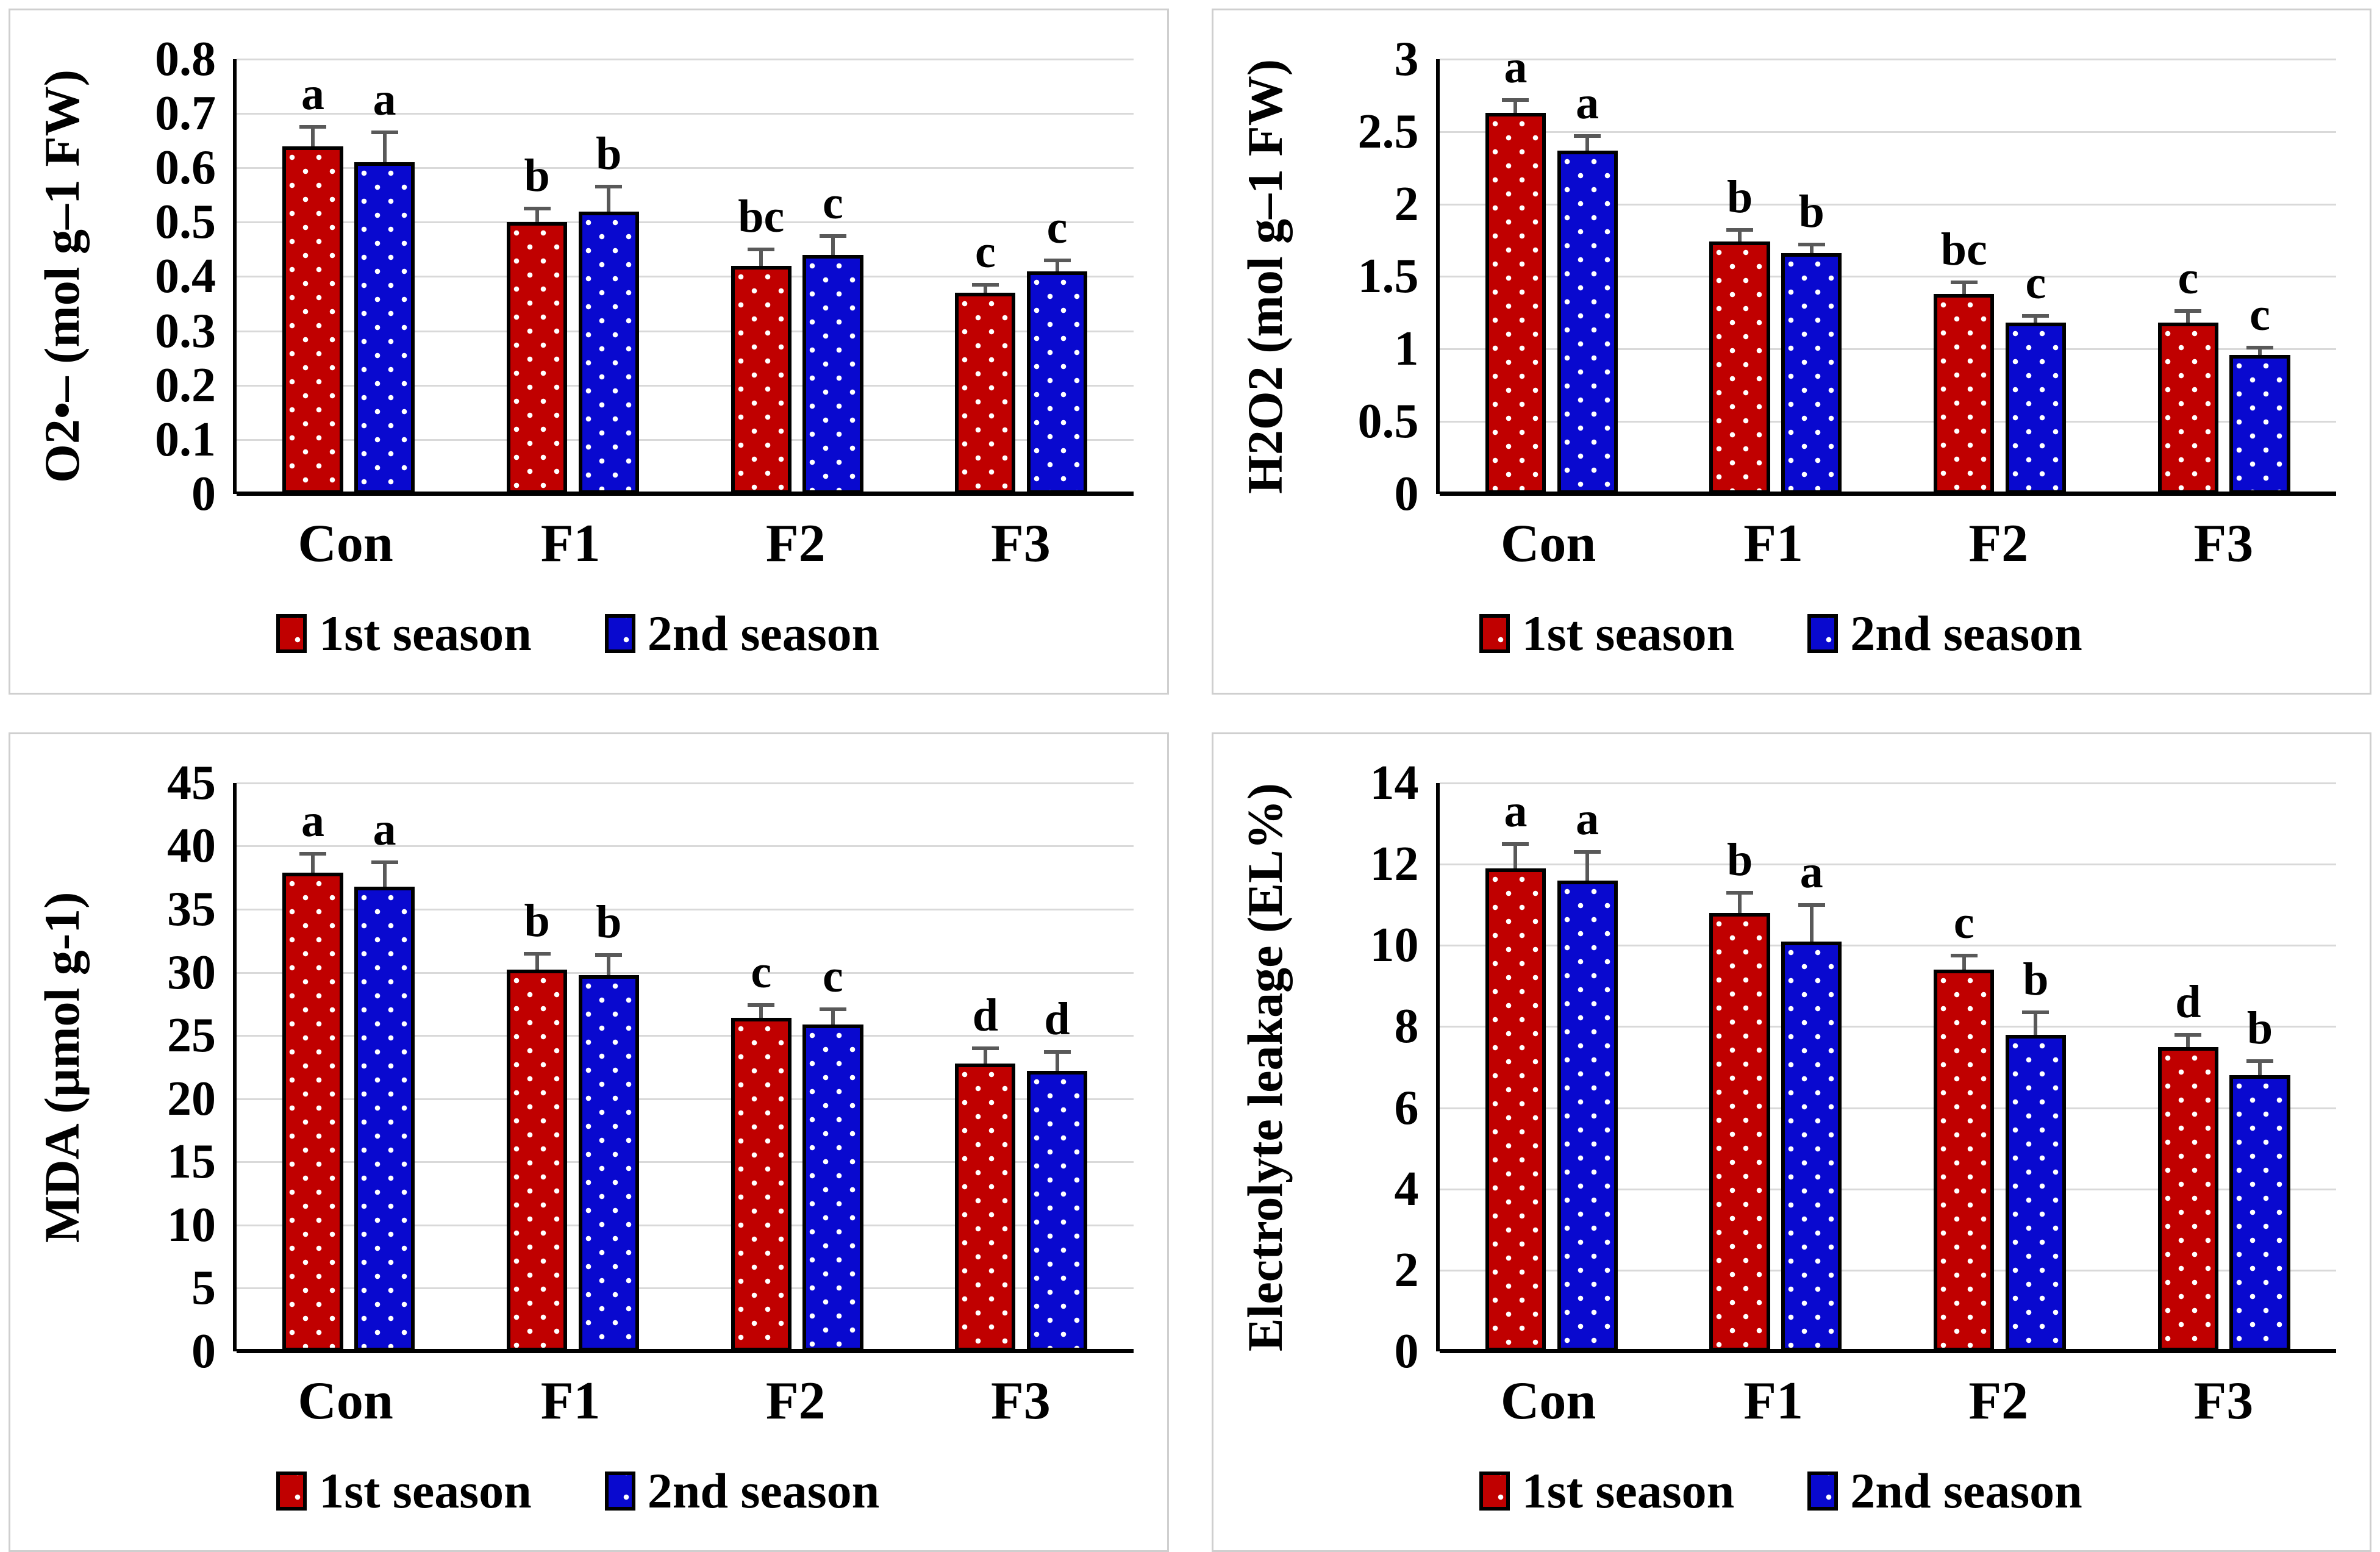  Describe the element at coordinates (608, 1163) in the screenshot. I see `bar-season2-f1` at that location.